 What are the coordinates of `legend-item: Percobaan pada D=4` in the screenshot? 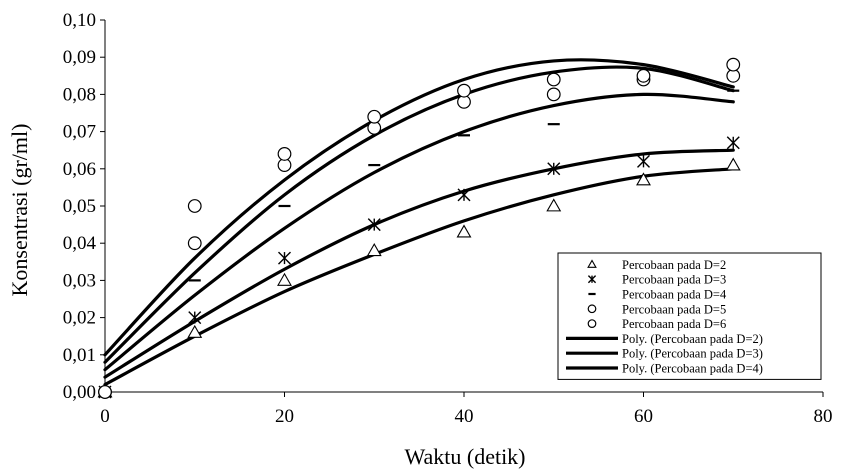 It's located at (657, 295).